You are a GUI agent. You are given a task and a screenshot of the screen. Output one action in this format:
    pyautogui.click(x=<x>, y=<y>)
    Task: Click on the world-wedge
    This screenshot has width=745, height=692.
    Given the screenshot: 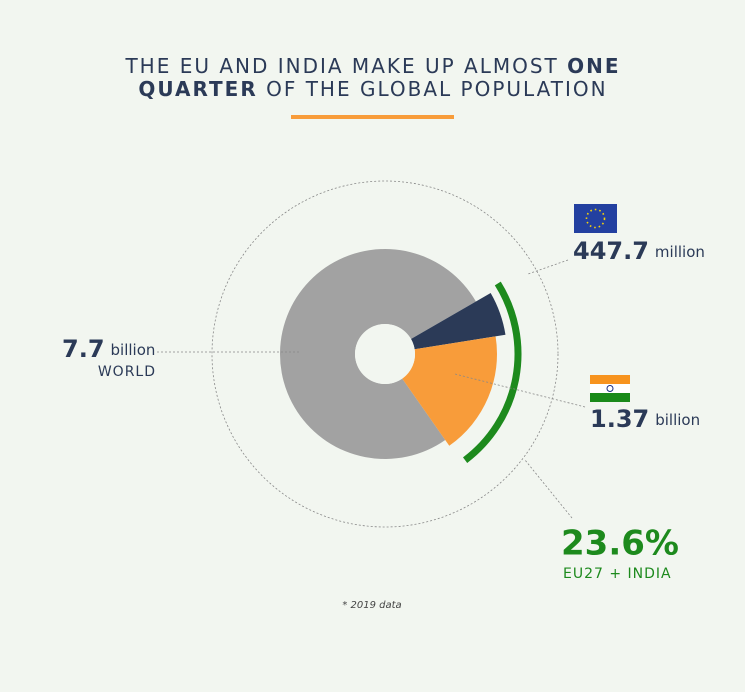 What is the action you would take?
    pyautogui.click(x=378, y=353)
    